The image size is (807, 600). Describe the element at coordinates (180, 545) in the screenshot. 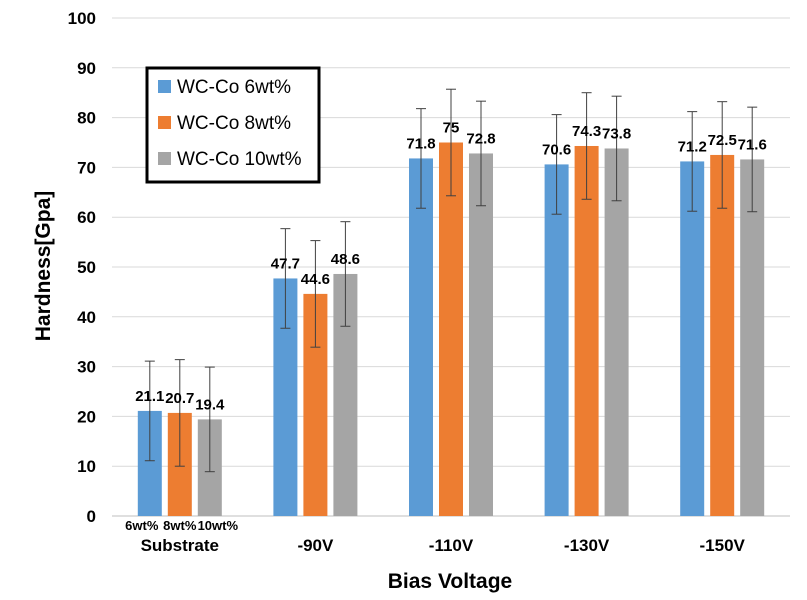

I see `category-label: Substrate` at that location.